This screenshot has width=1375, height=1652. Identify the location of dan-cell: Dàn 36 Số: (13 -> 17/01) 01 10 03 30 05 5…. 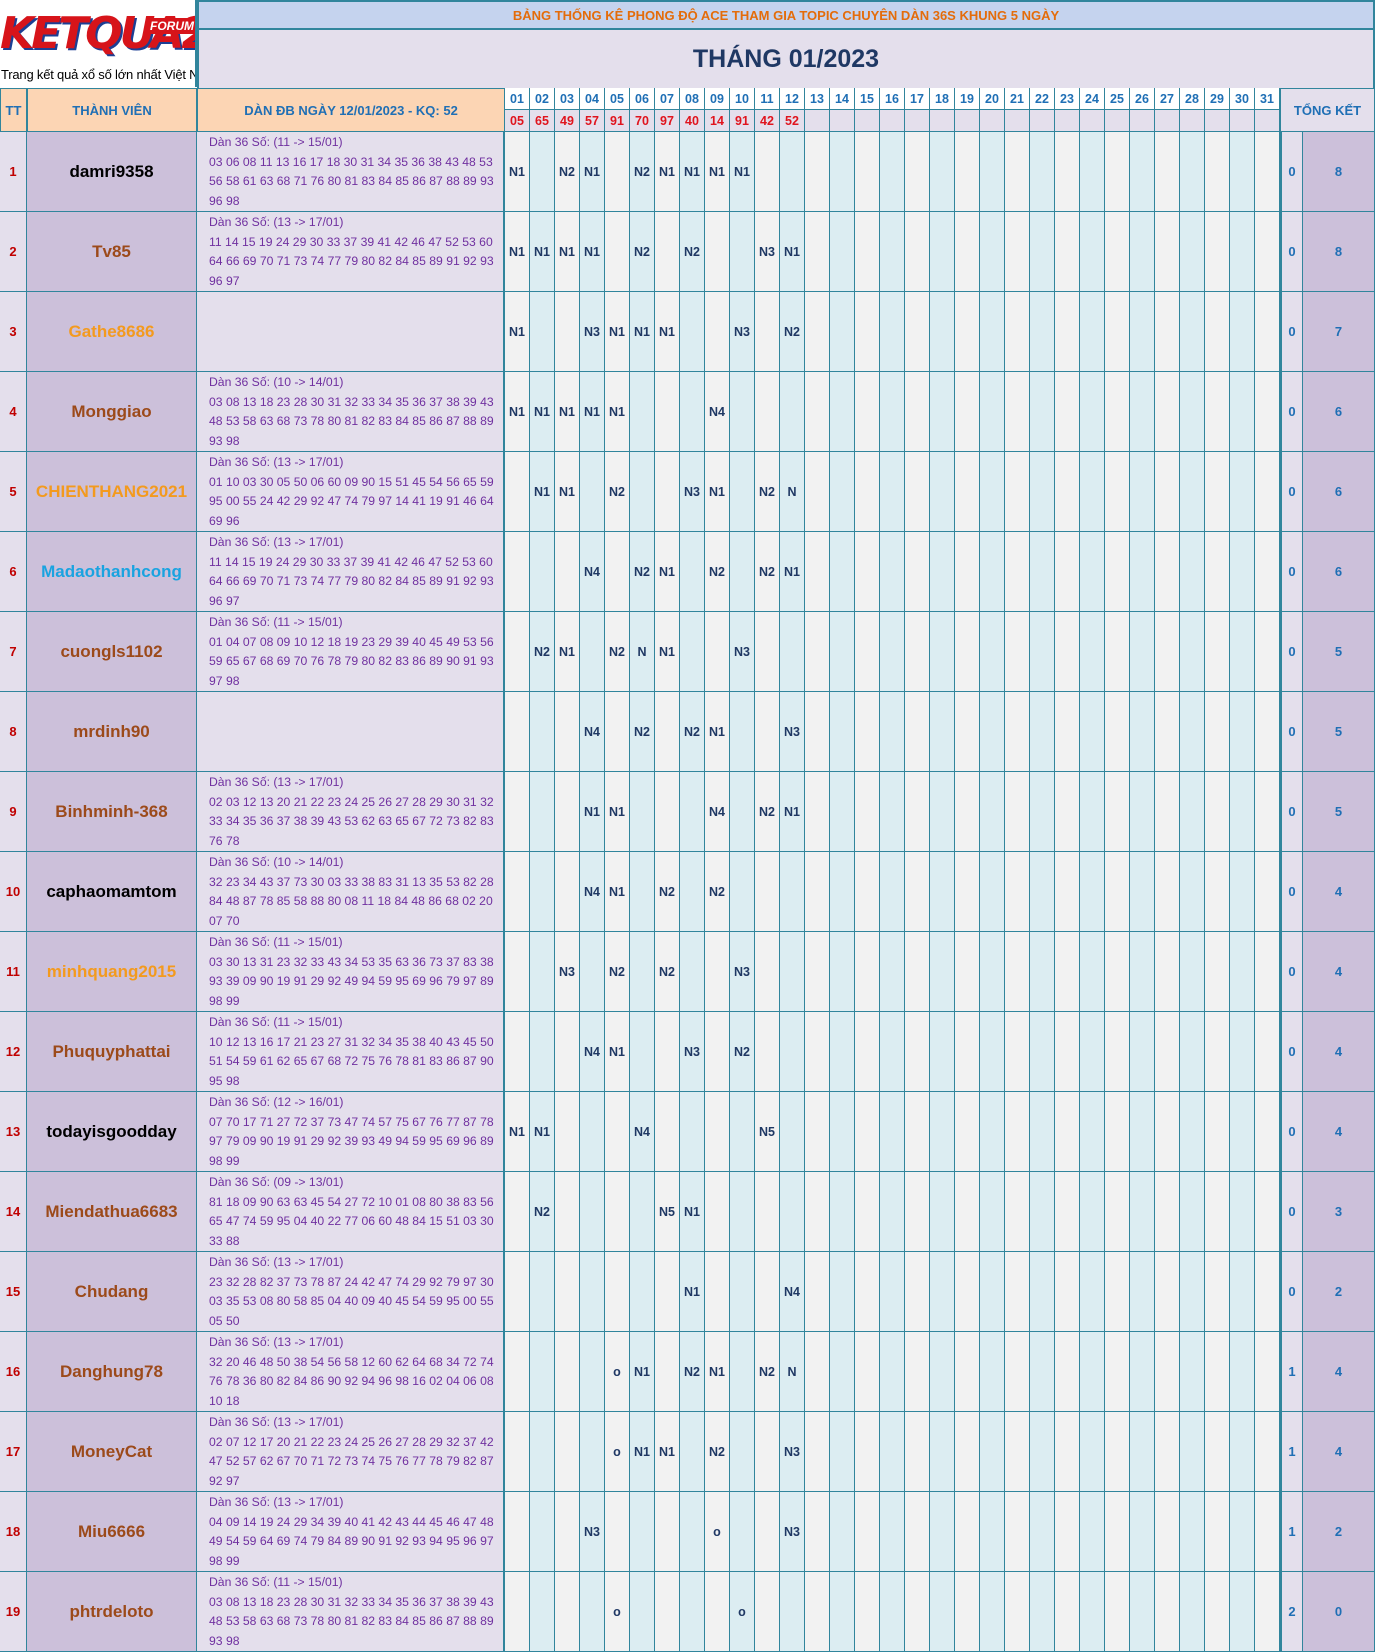
(351, 492).